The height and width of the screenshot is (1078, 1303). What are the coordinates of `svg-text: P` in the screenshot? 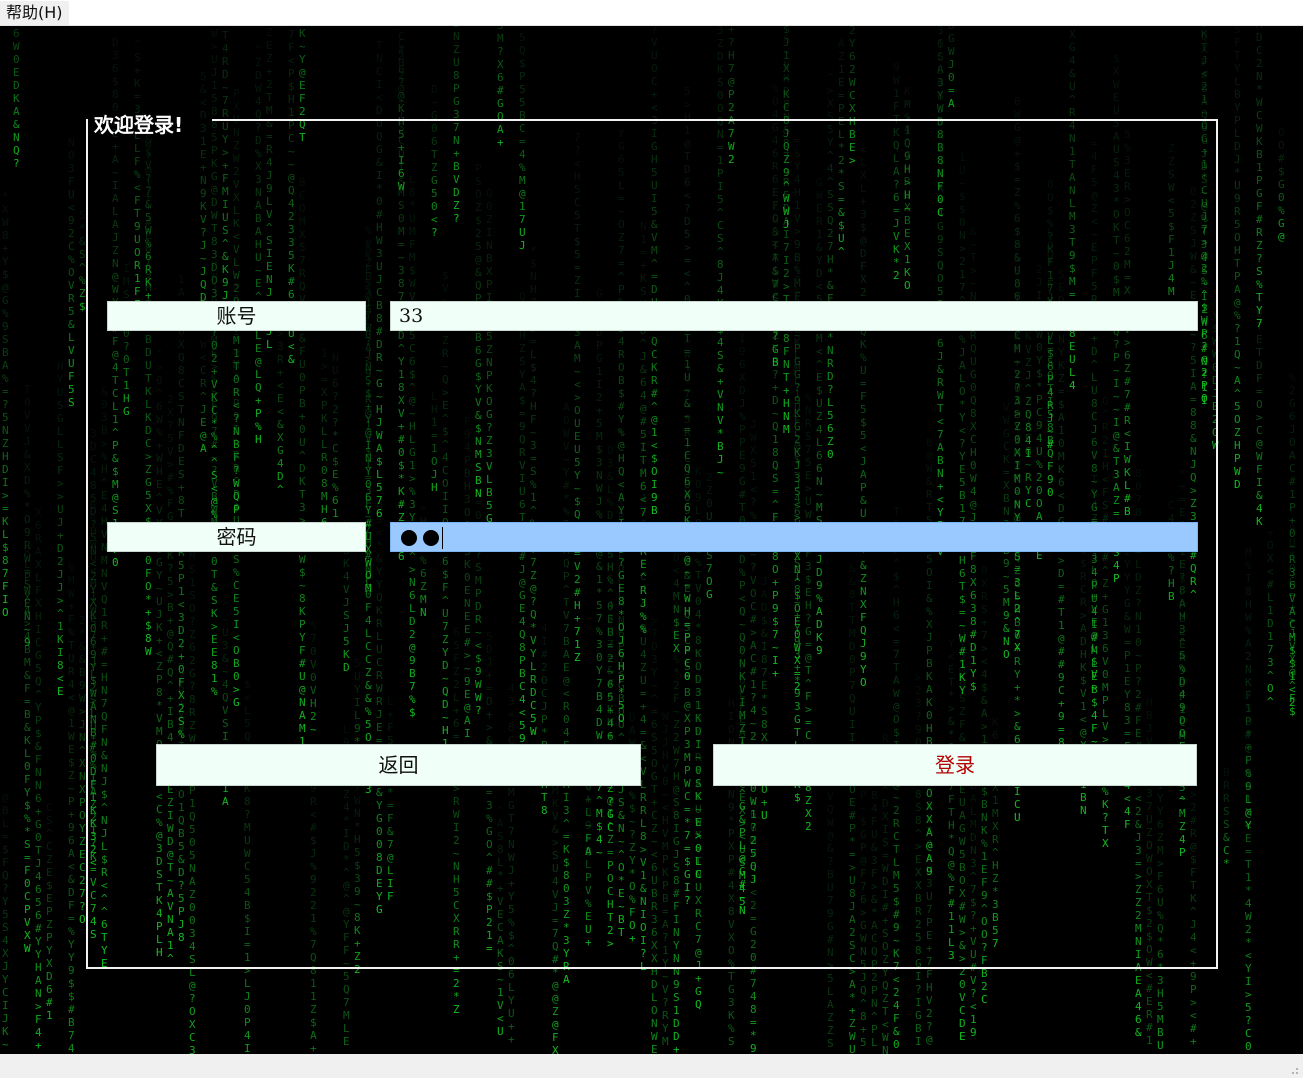 It's located at (49, 937).